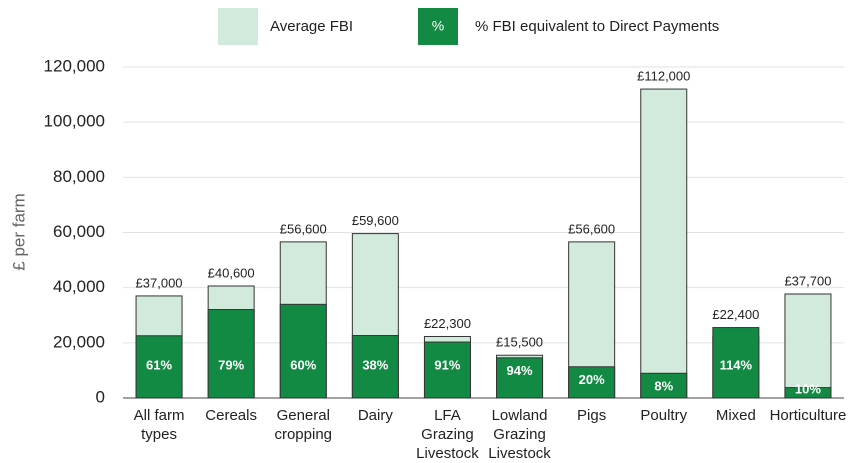 Image resolution: width=857 pixels, height=463 pixels. What do you see at coordinates (591, 415) in the screenshot?
I see `x-tick-label: Pigs` at bounding box center [591, 415].